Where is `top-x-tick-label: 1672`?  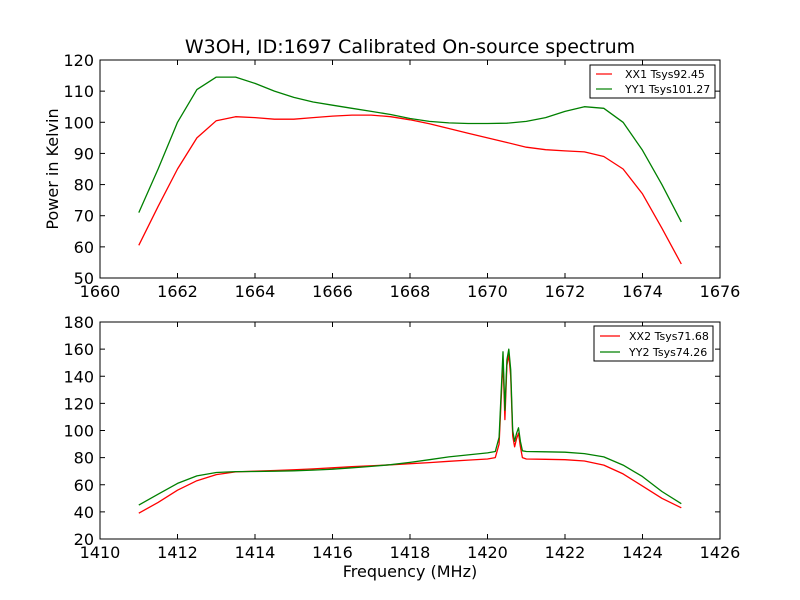
top-x-tick-label: 1672 is located at coordinates (565, 291).